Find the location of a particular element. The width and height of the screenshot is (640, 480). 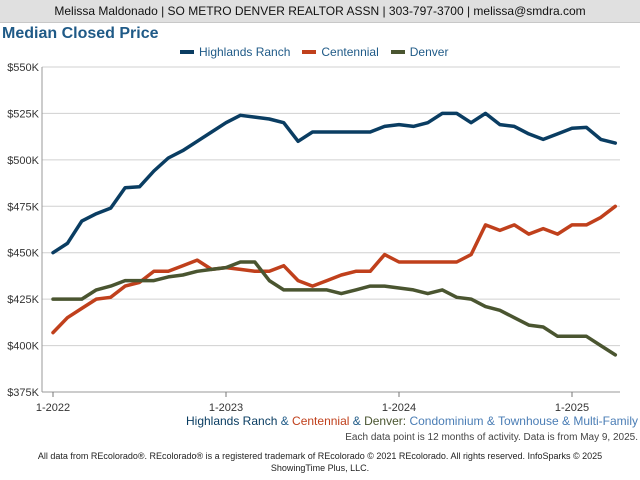

legend-swatch-centennial is located at coordinates (309, 52).